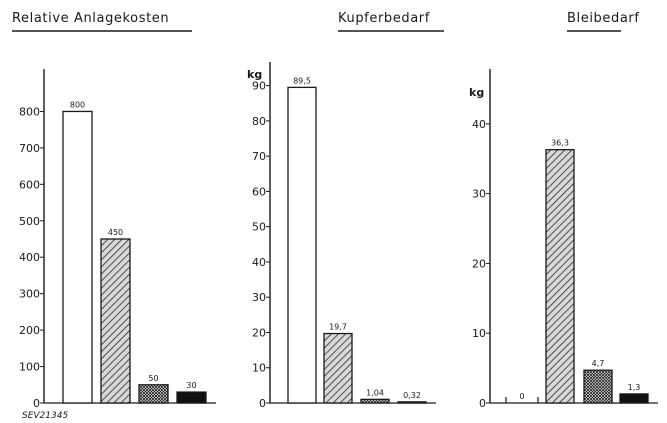  Describe the element at coordinates (29, 294) in the screenshot. I see `y-tick-label: 300` at that location.